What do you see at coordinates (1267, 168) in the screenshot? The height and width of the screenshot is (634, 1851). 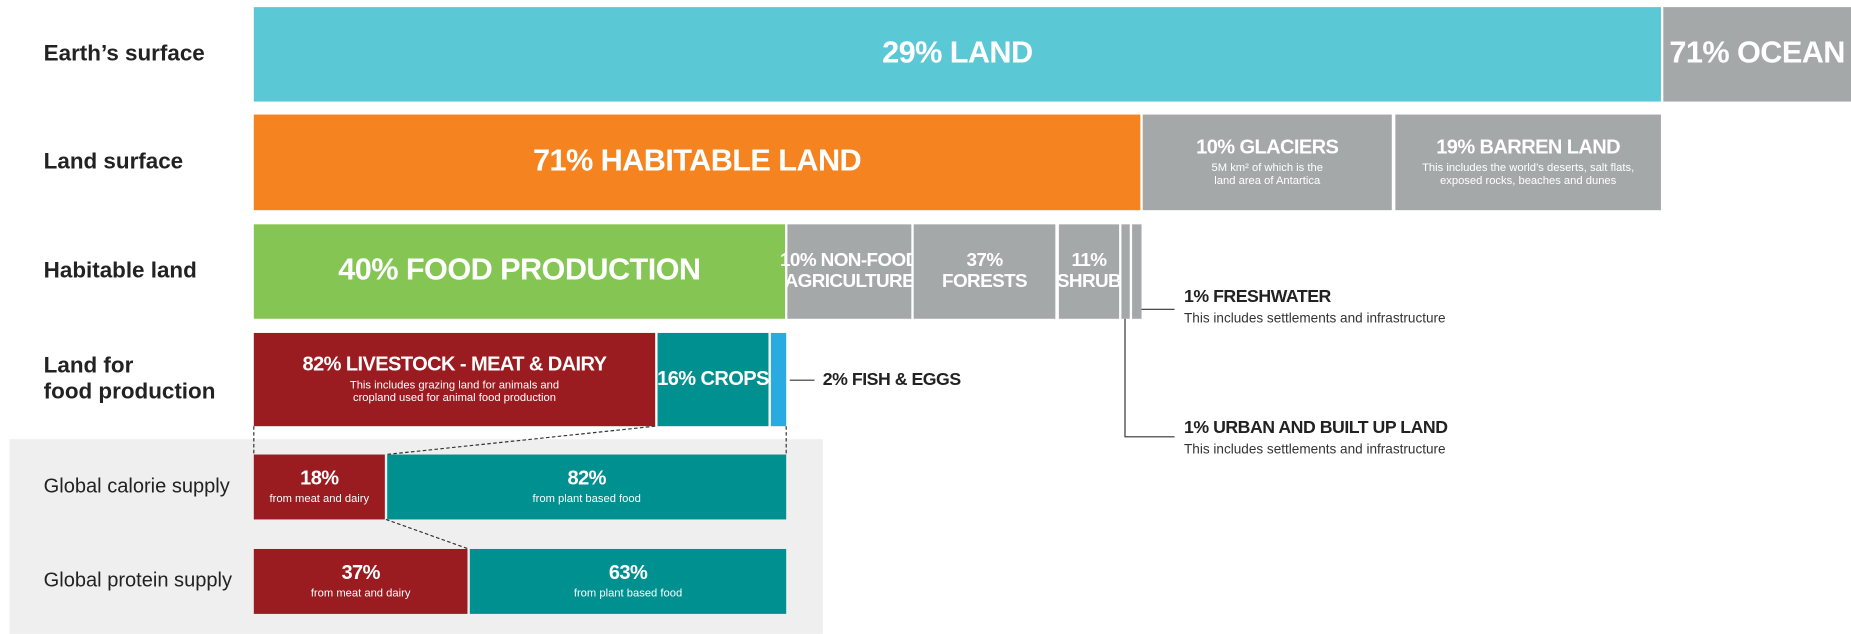 I see `segment-subtitle: 5M km² of which is the` at bounding box center [1267, 168].